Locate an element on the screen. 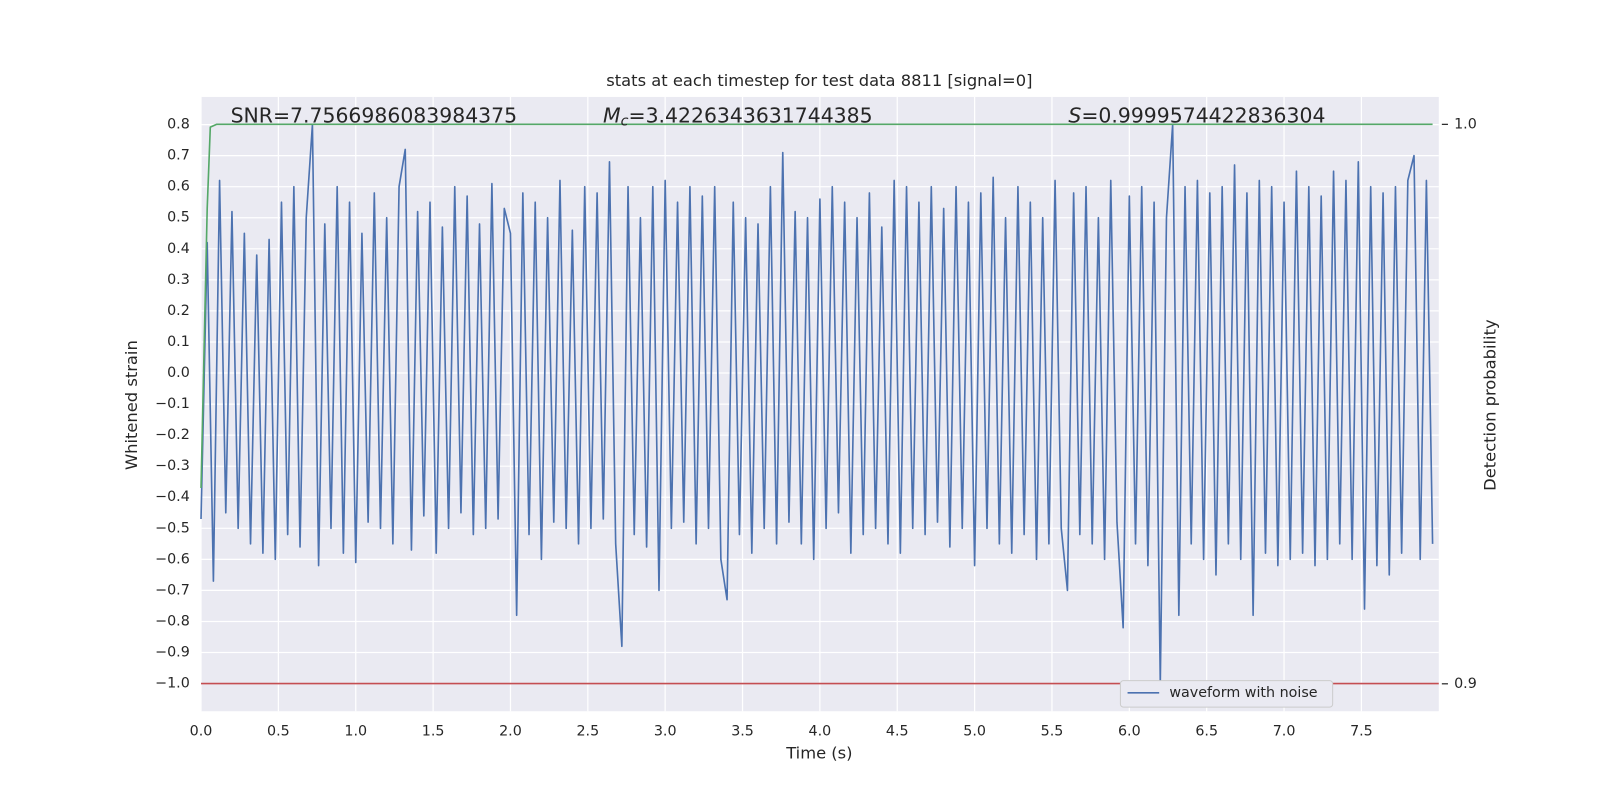  x-tick-label: 5.0 is located at coordinates (974, 732).